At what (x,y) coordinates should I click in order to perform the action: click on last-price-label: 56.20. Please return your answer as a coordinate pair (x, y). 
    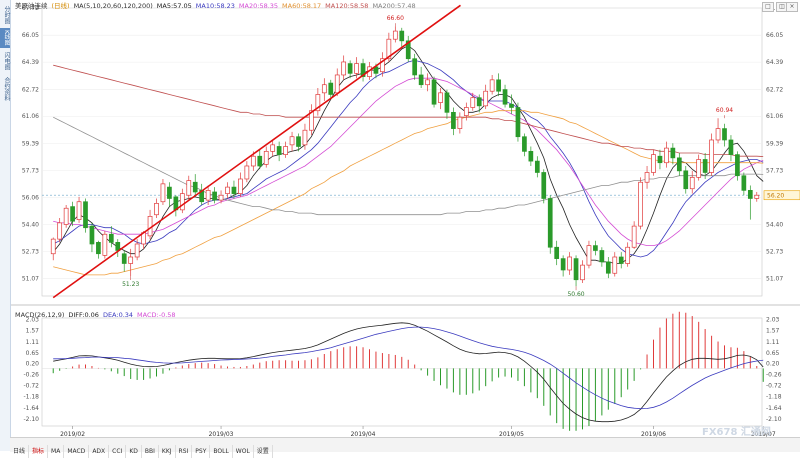
    Looking at the image, I should click on (775, 195).